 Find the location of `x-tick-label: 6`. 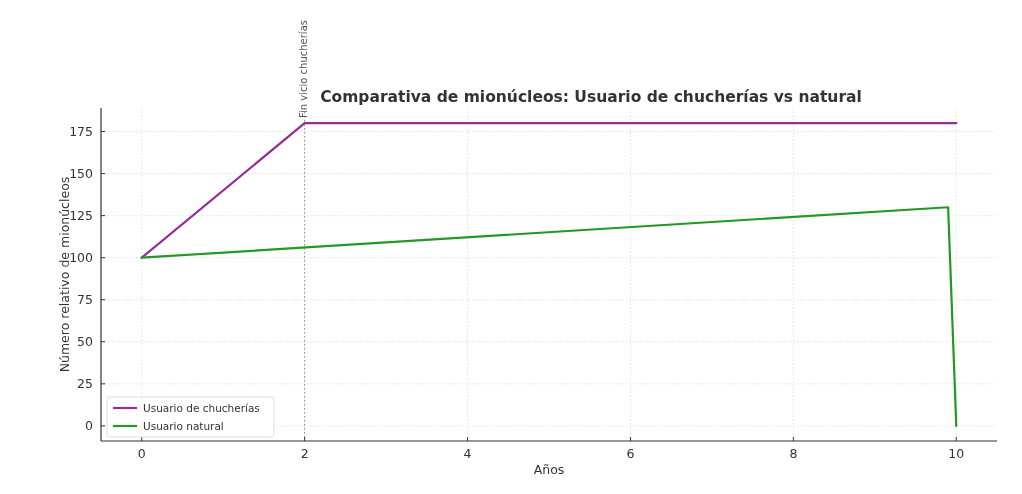

x-tick-label: 6 is located at coordinates (630, 453).